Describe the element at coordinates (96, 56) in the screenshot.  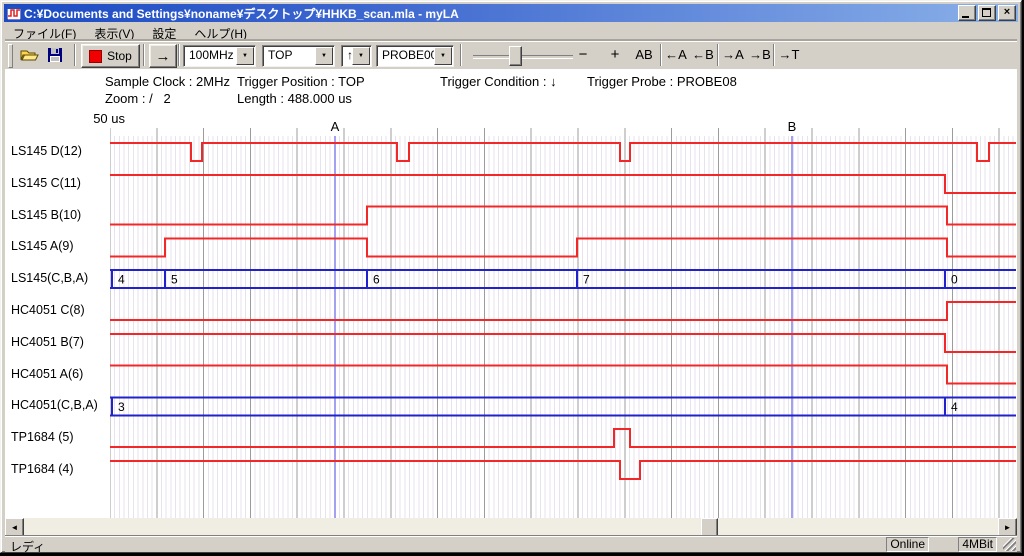
I see `stop-icon` at that location.